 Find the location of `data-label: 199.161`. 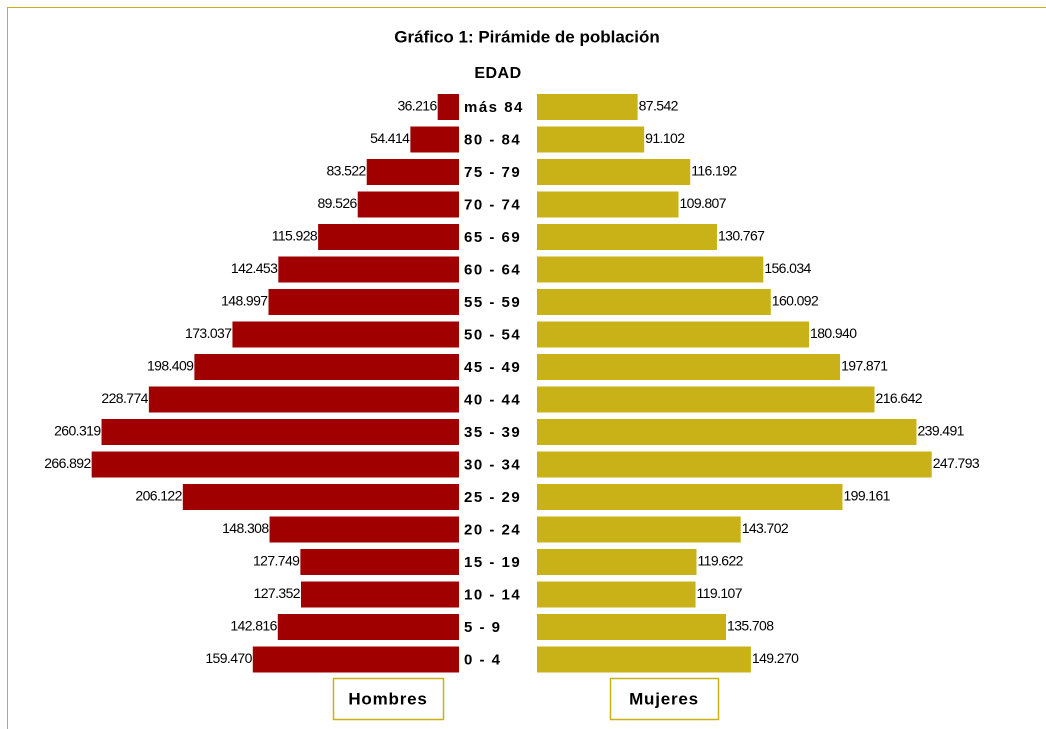

data-label: 199.161 is located at coordinates (866, 496).